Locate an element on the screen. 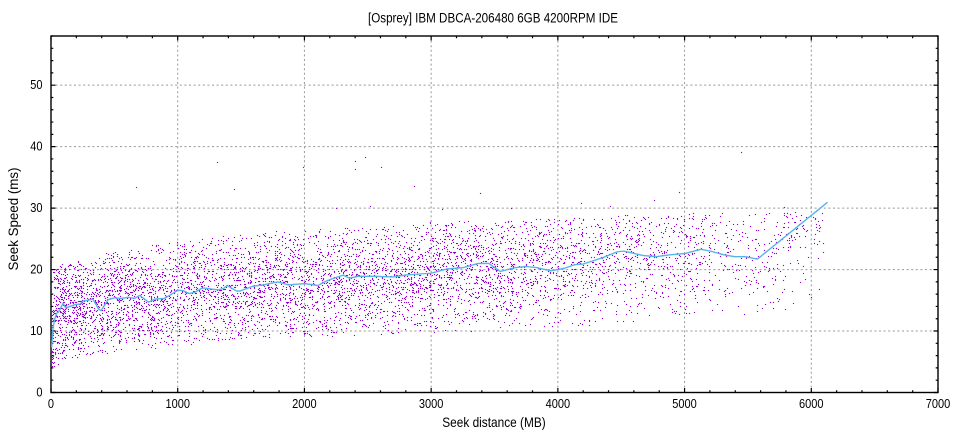  x-tick-label: 1000 is located at coordinates (177, 403).